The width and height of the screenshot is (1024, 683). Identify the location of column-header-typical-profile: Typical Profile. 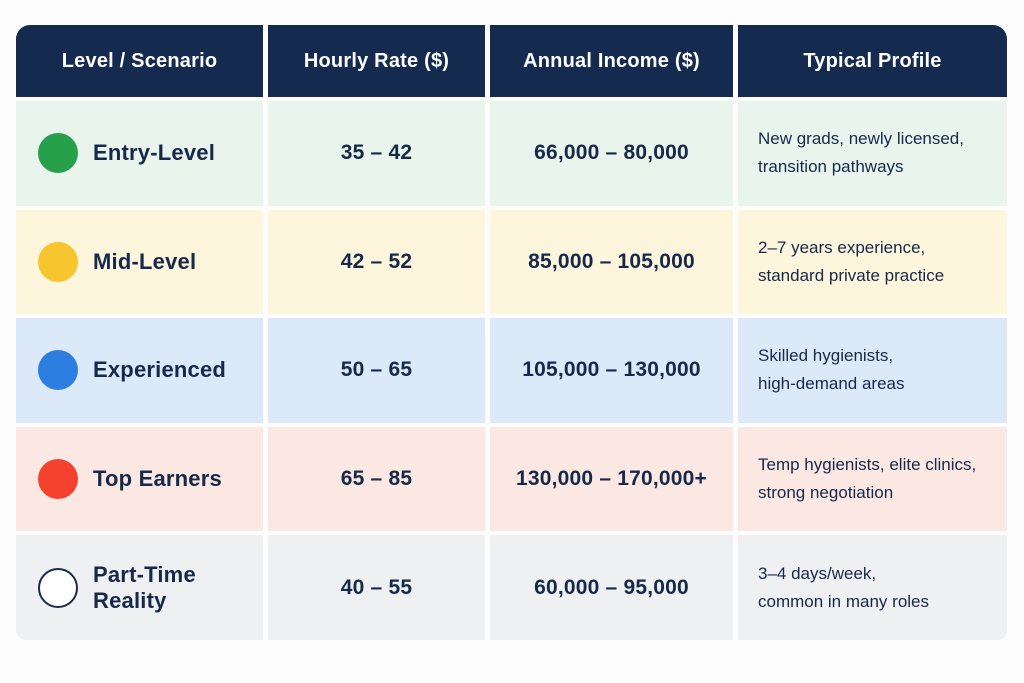
(872, 61).